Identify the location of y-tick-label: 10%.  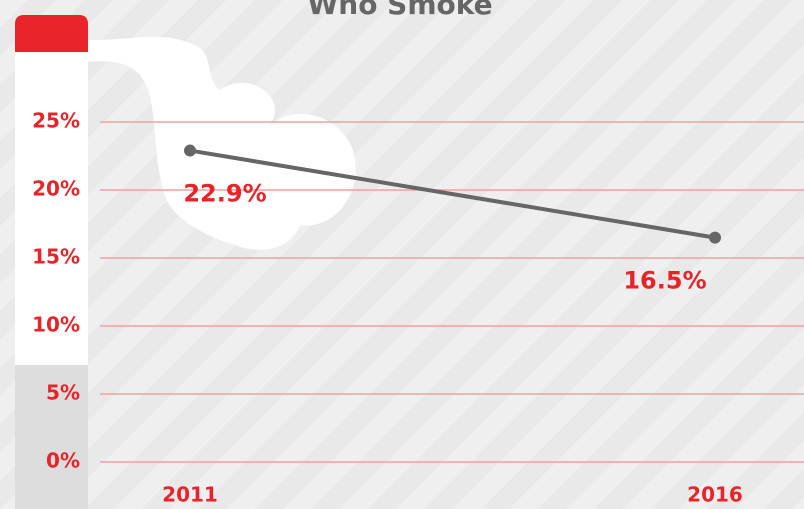
(56, 325).